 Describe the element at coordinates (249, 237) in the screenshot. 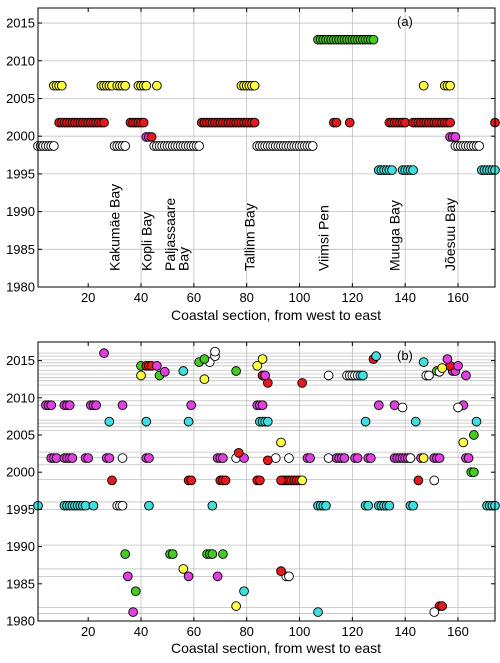

I see `panel-a-annotation: Tallinn Bay` at that location.